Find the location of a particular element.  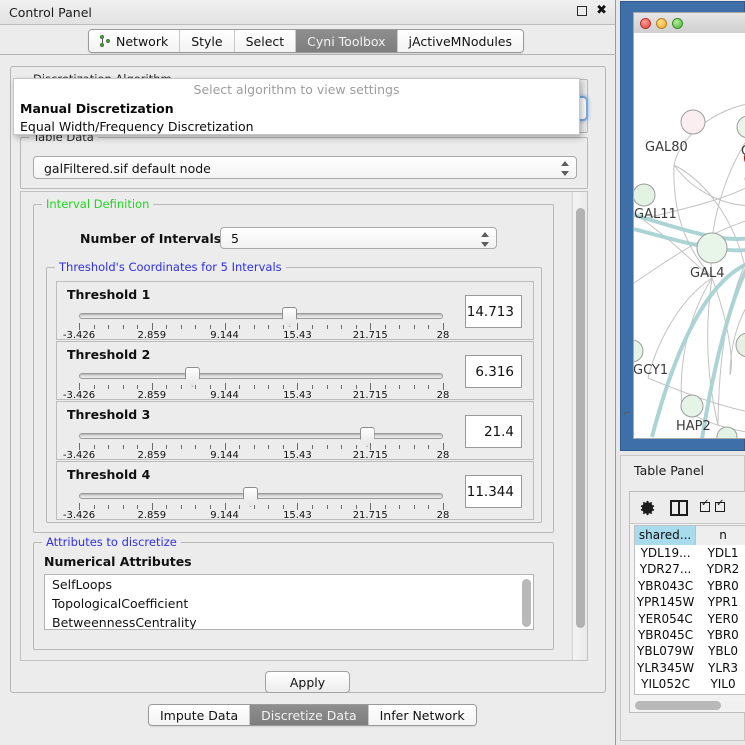

tab-select: Select is located at coordinates (265, 41).